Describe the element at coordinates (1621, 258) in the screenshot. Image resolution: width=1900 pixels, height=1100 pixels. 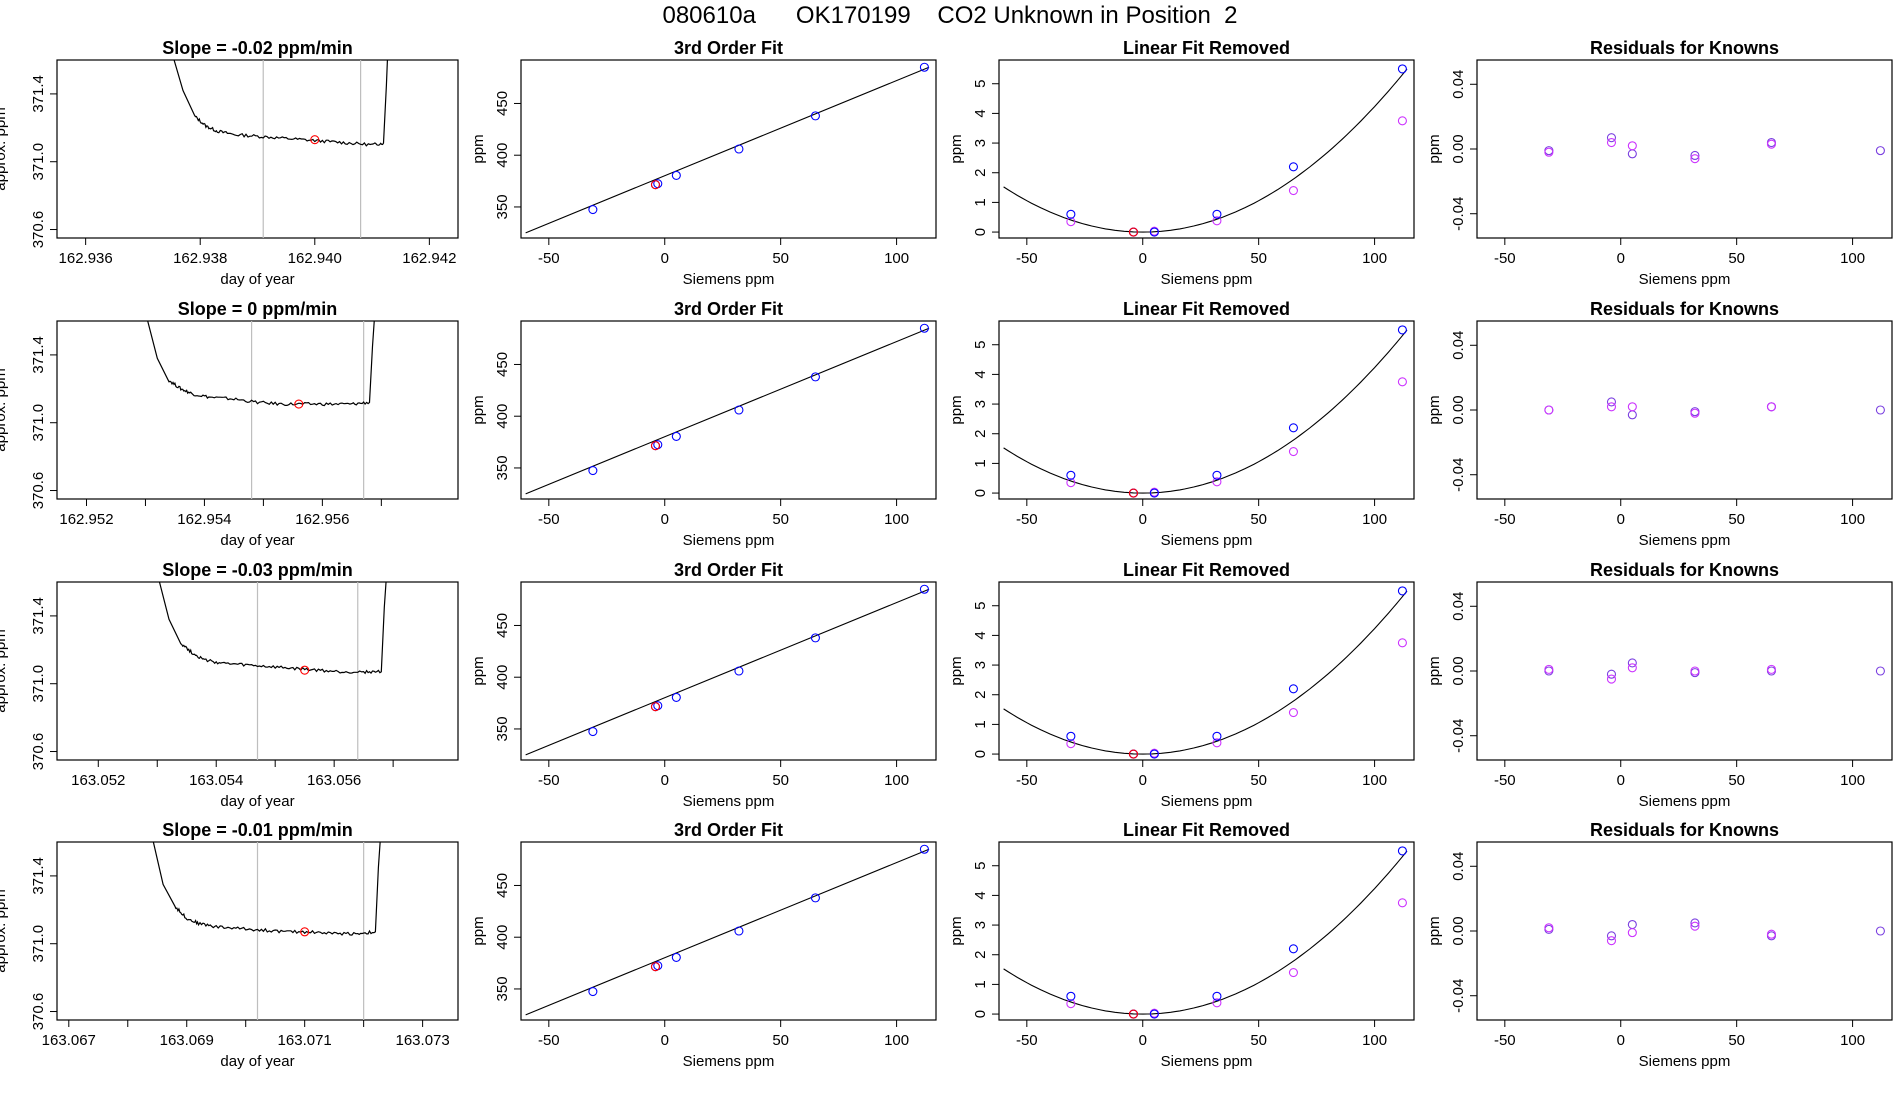
I see `panel-r0c3-xtick-label: 0` at that location.